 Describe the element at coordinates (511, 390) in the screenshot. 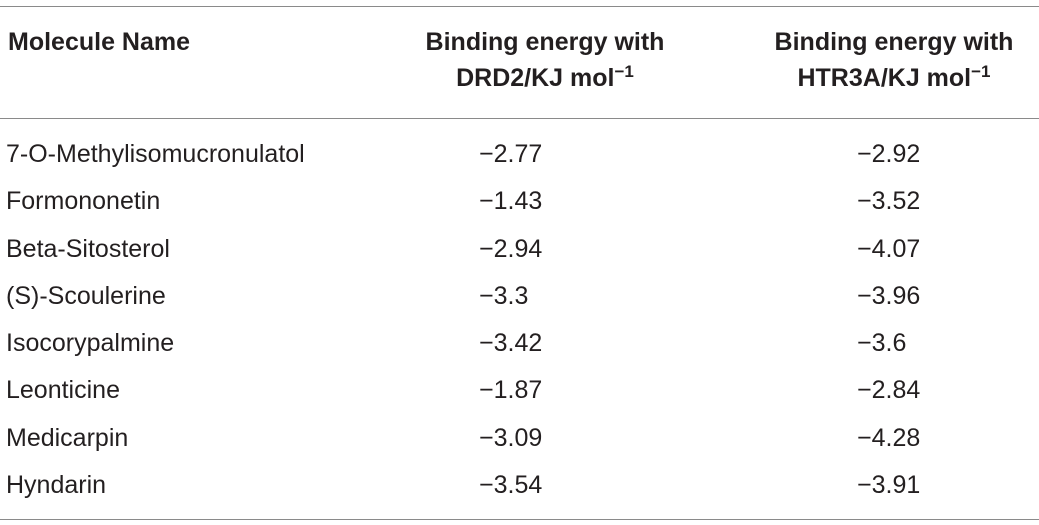

I see `drd2-energy-cell: −1.87` at that location.